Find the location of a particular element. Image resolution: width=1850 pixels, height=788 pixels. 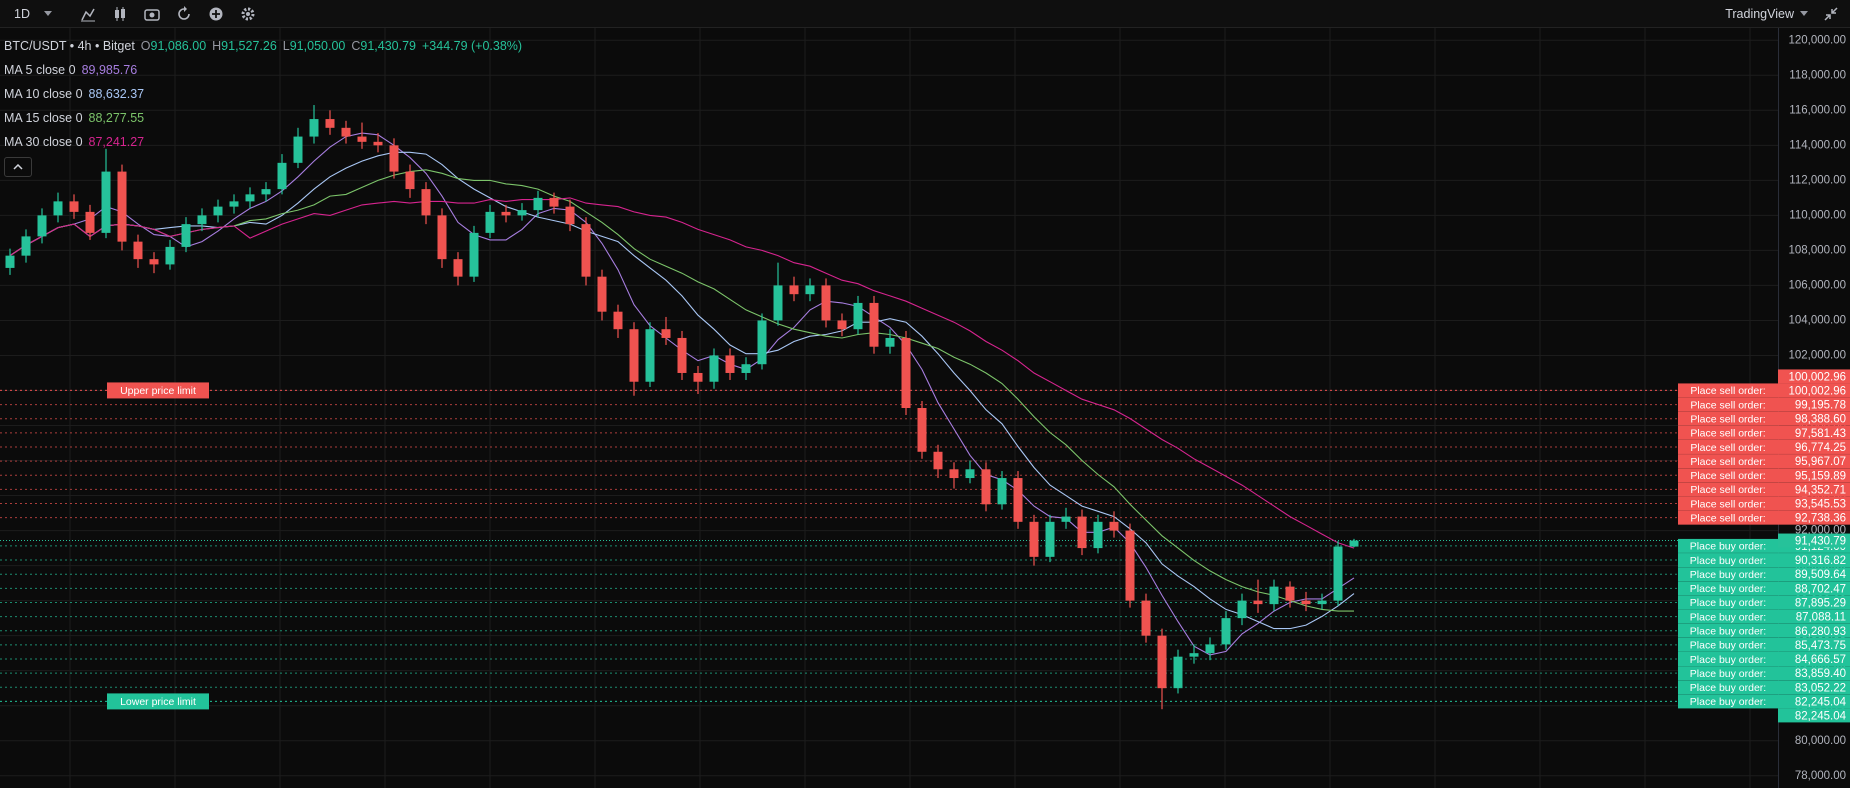

brand-button: TradingView is located at coordinates (1766, 13).